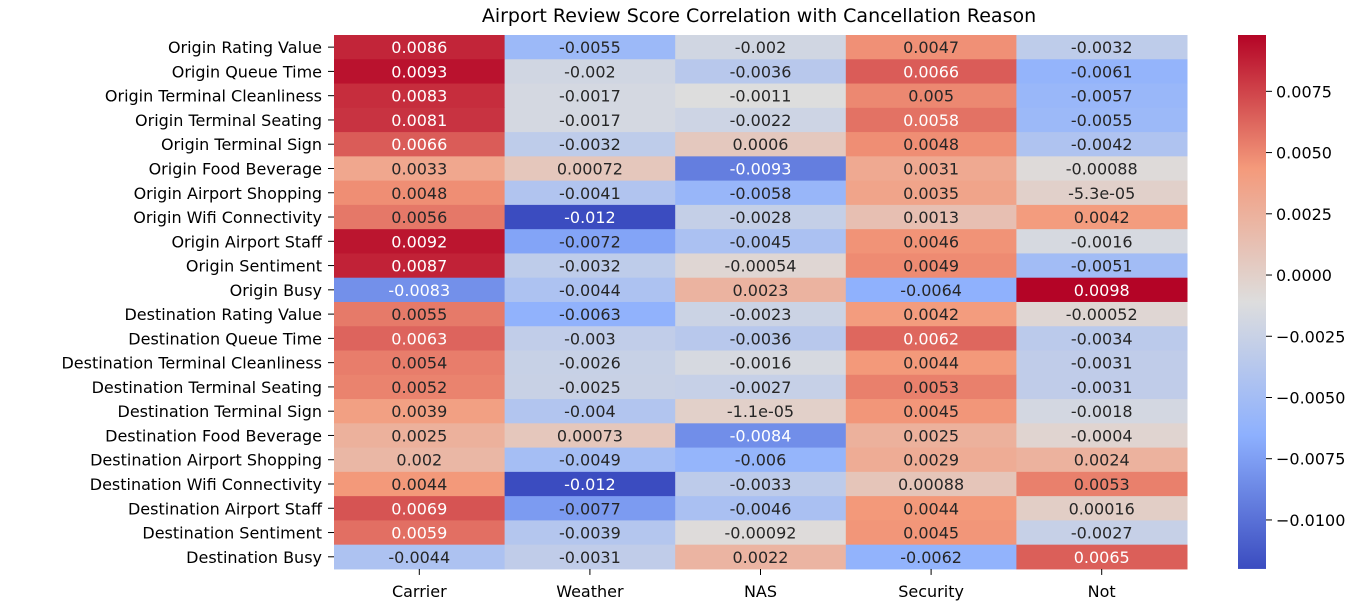 The width and height of the screenshot is (1372, 611). What do you see at coordinates (761, 120) in the screenshot?
I see `cell-value-label: -0.0022` at bounding box center [761, 120].